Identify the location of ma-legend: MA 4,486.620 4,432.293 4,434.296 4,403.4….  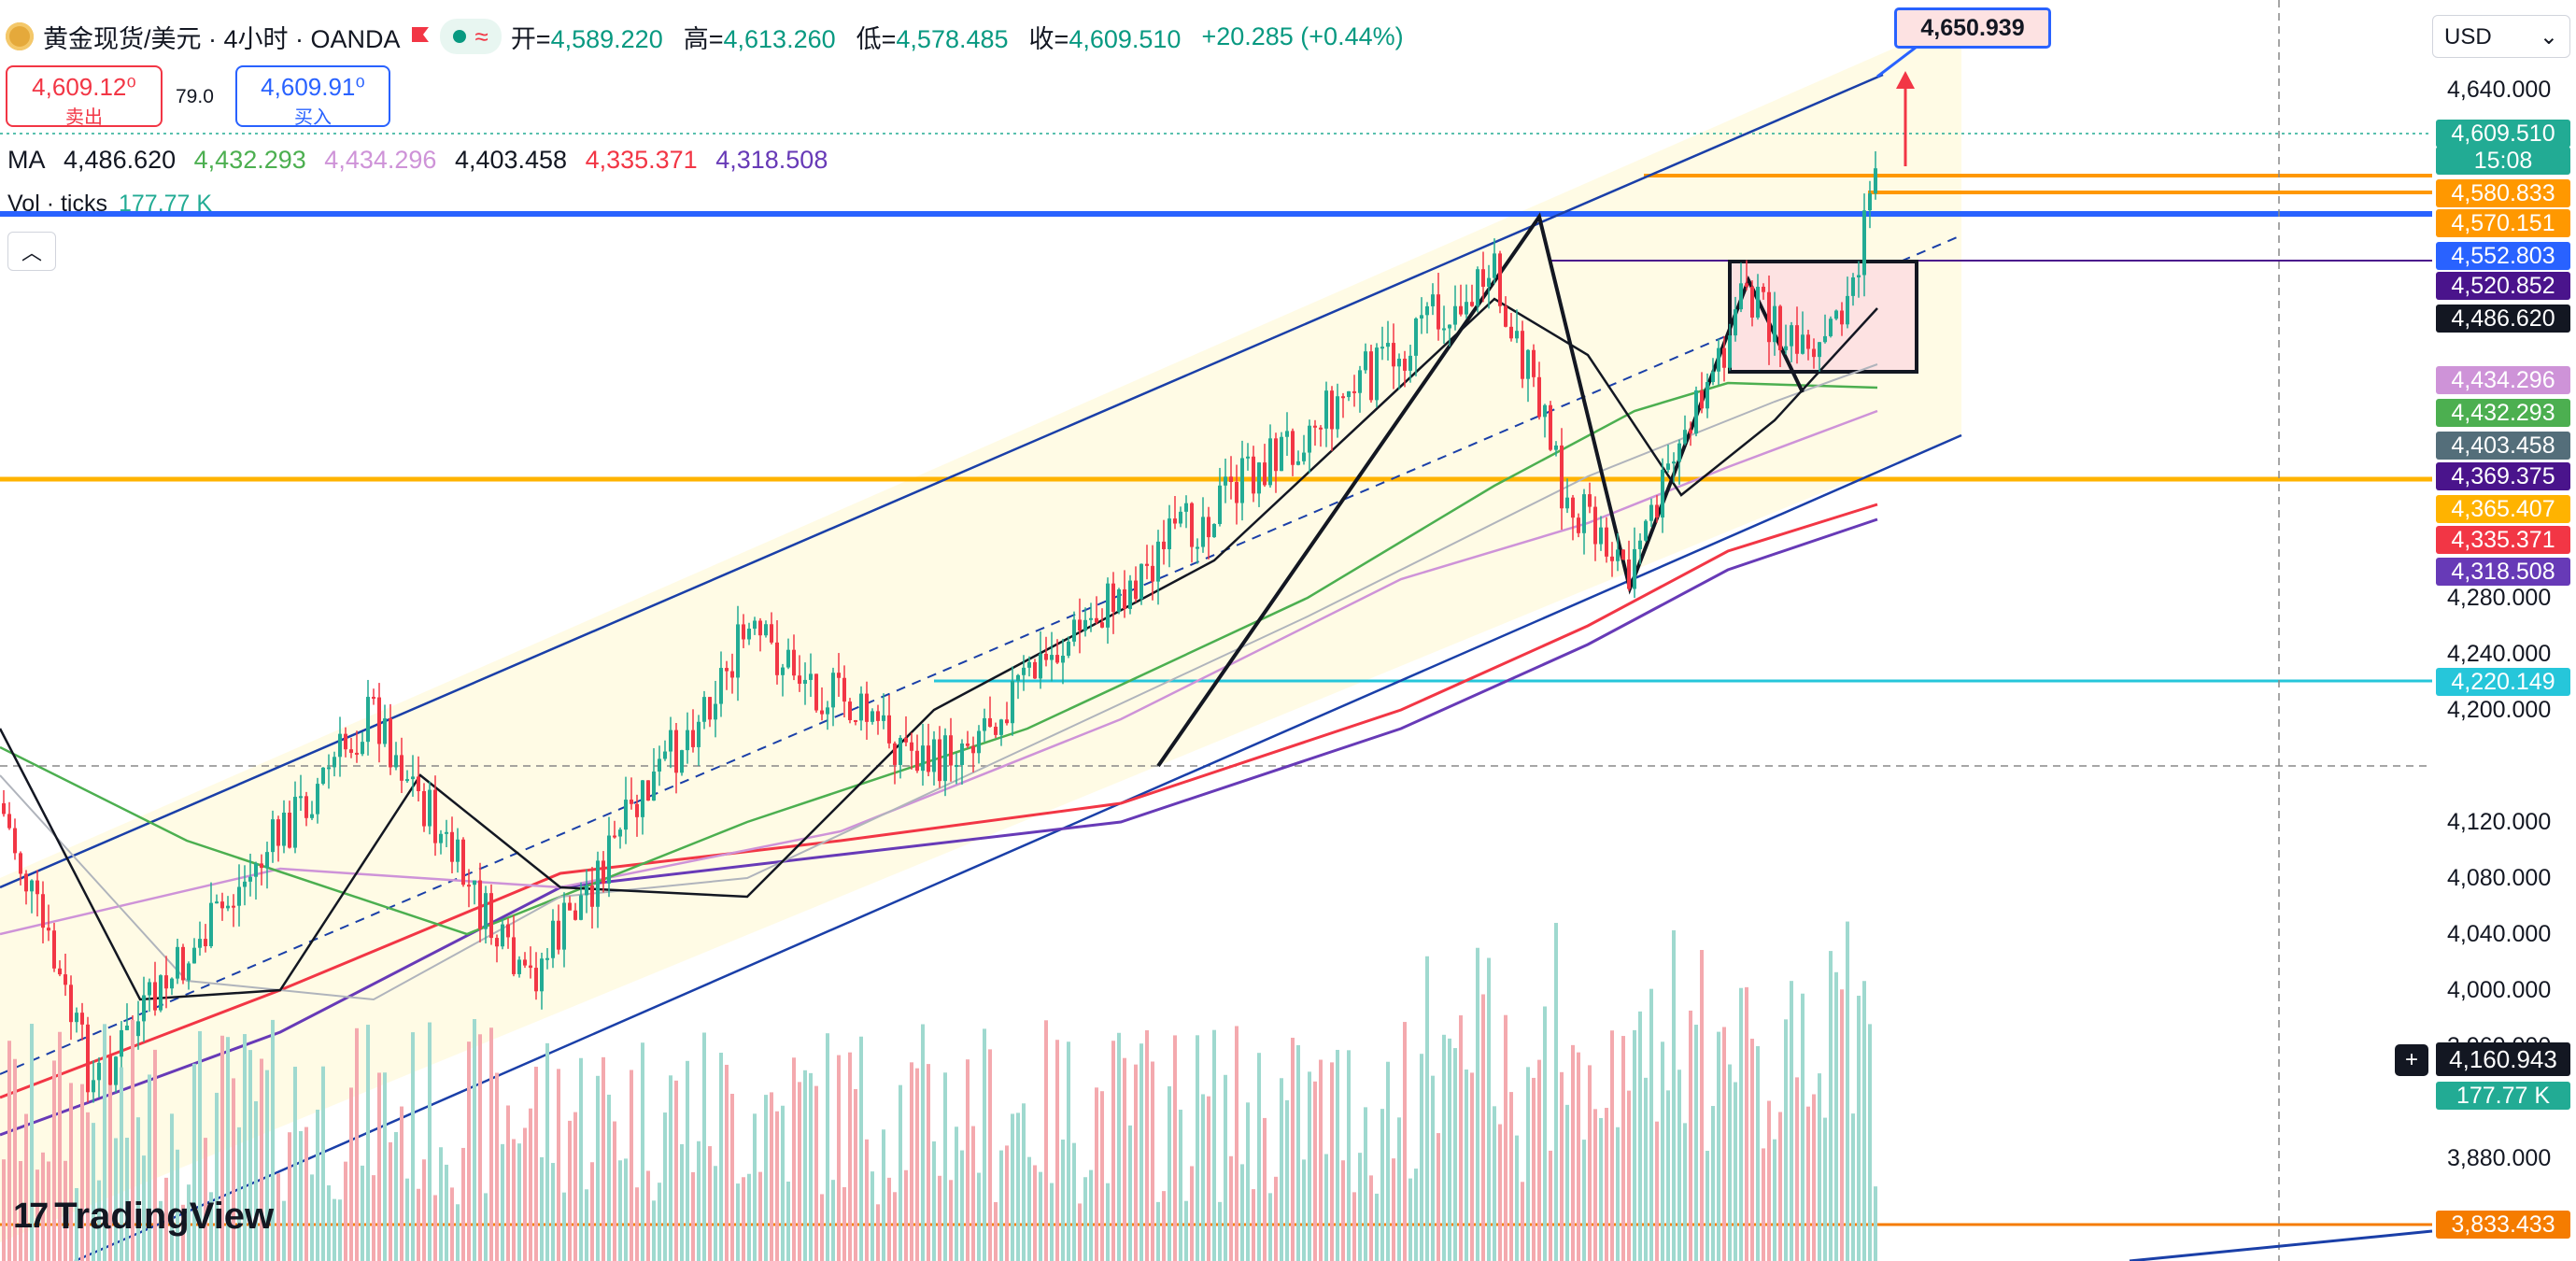
(423, 160).